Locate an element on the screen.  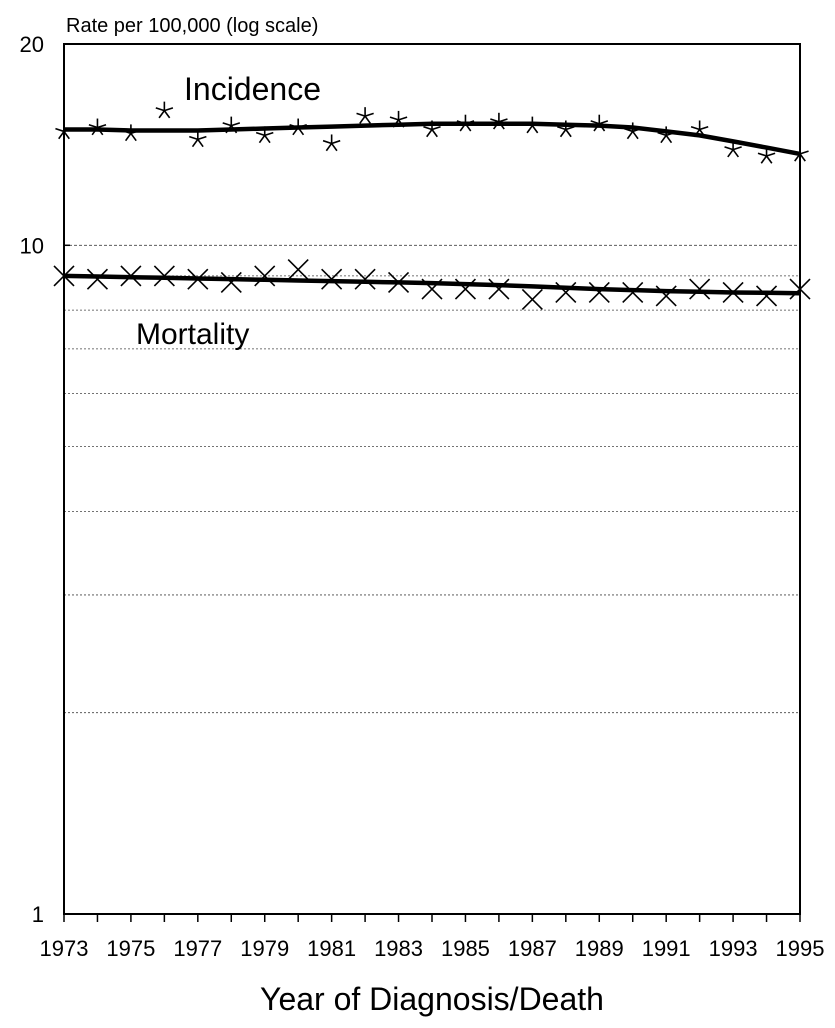
y-axis: 1 10 20 is located at coordinates (45, 479).